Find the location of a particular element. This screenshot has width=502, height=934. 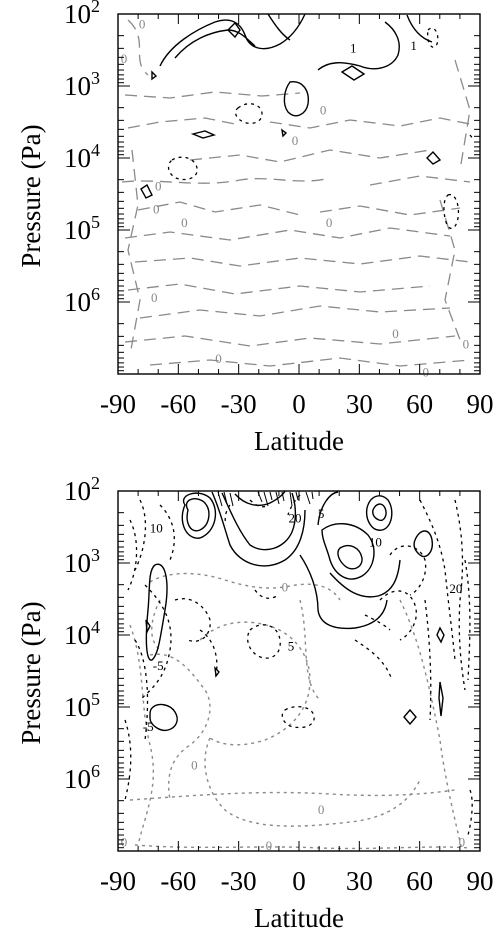

positive-contours is located at coordinates (291, 106).